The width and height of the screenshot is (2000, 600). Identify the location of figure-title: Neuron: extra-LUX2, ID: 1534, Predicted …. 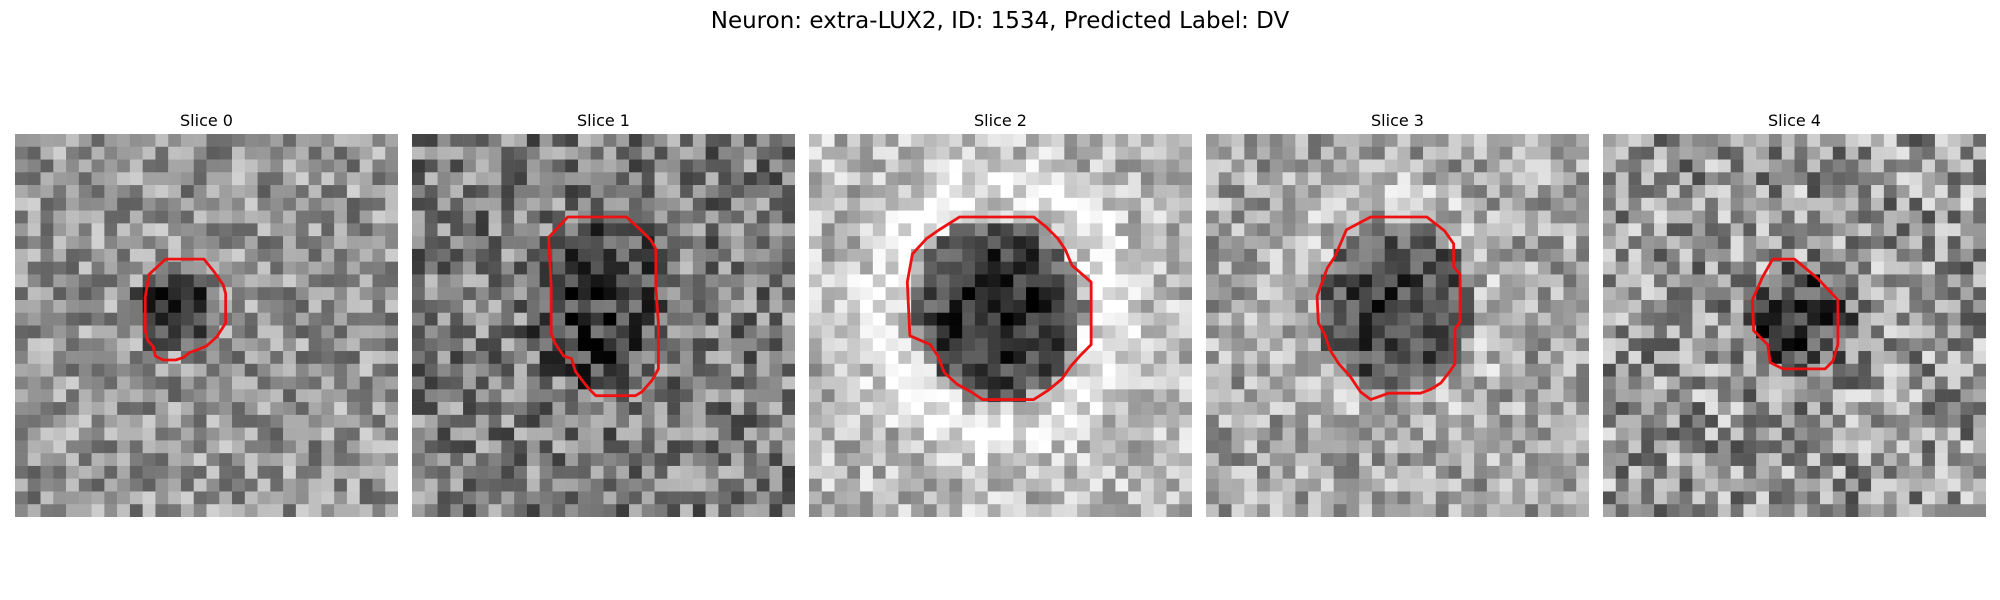
(1000, 21).